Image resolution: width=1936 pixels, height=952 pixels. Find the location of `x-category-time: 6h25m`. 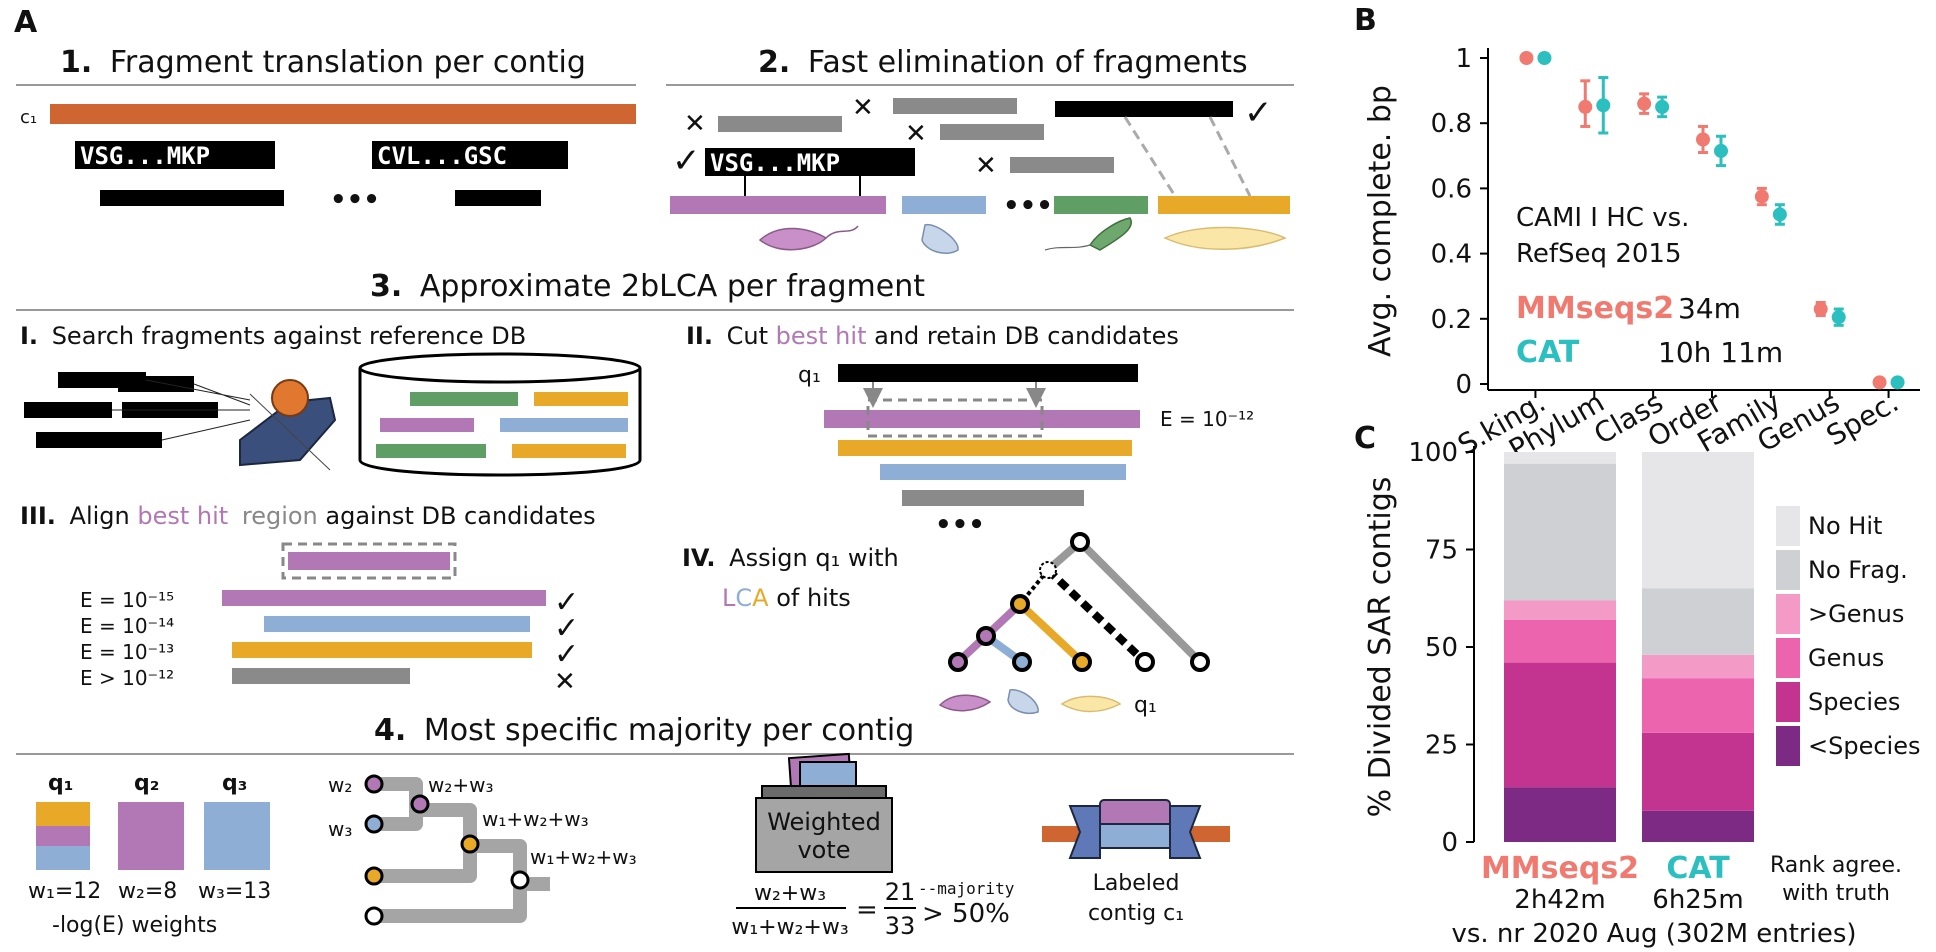

x-category-time: 6h25m is located at coordinates (1697, 900).